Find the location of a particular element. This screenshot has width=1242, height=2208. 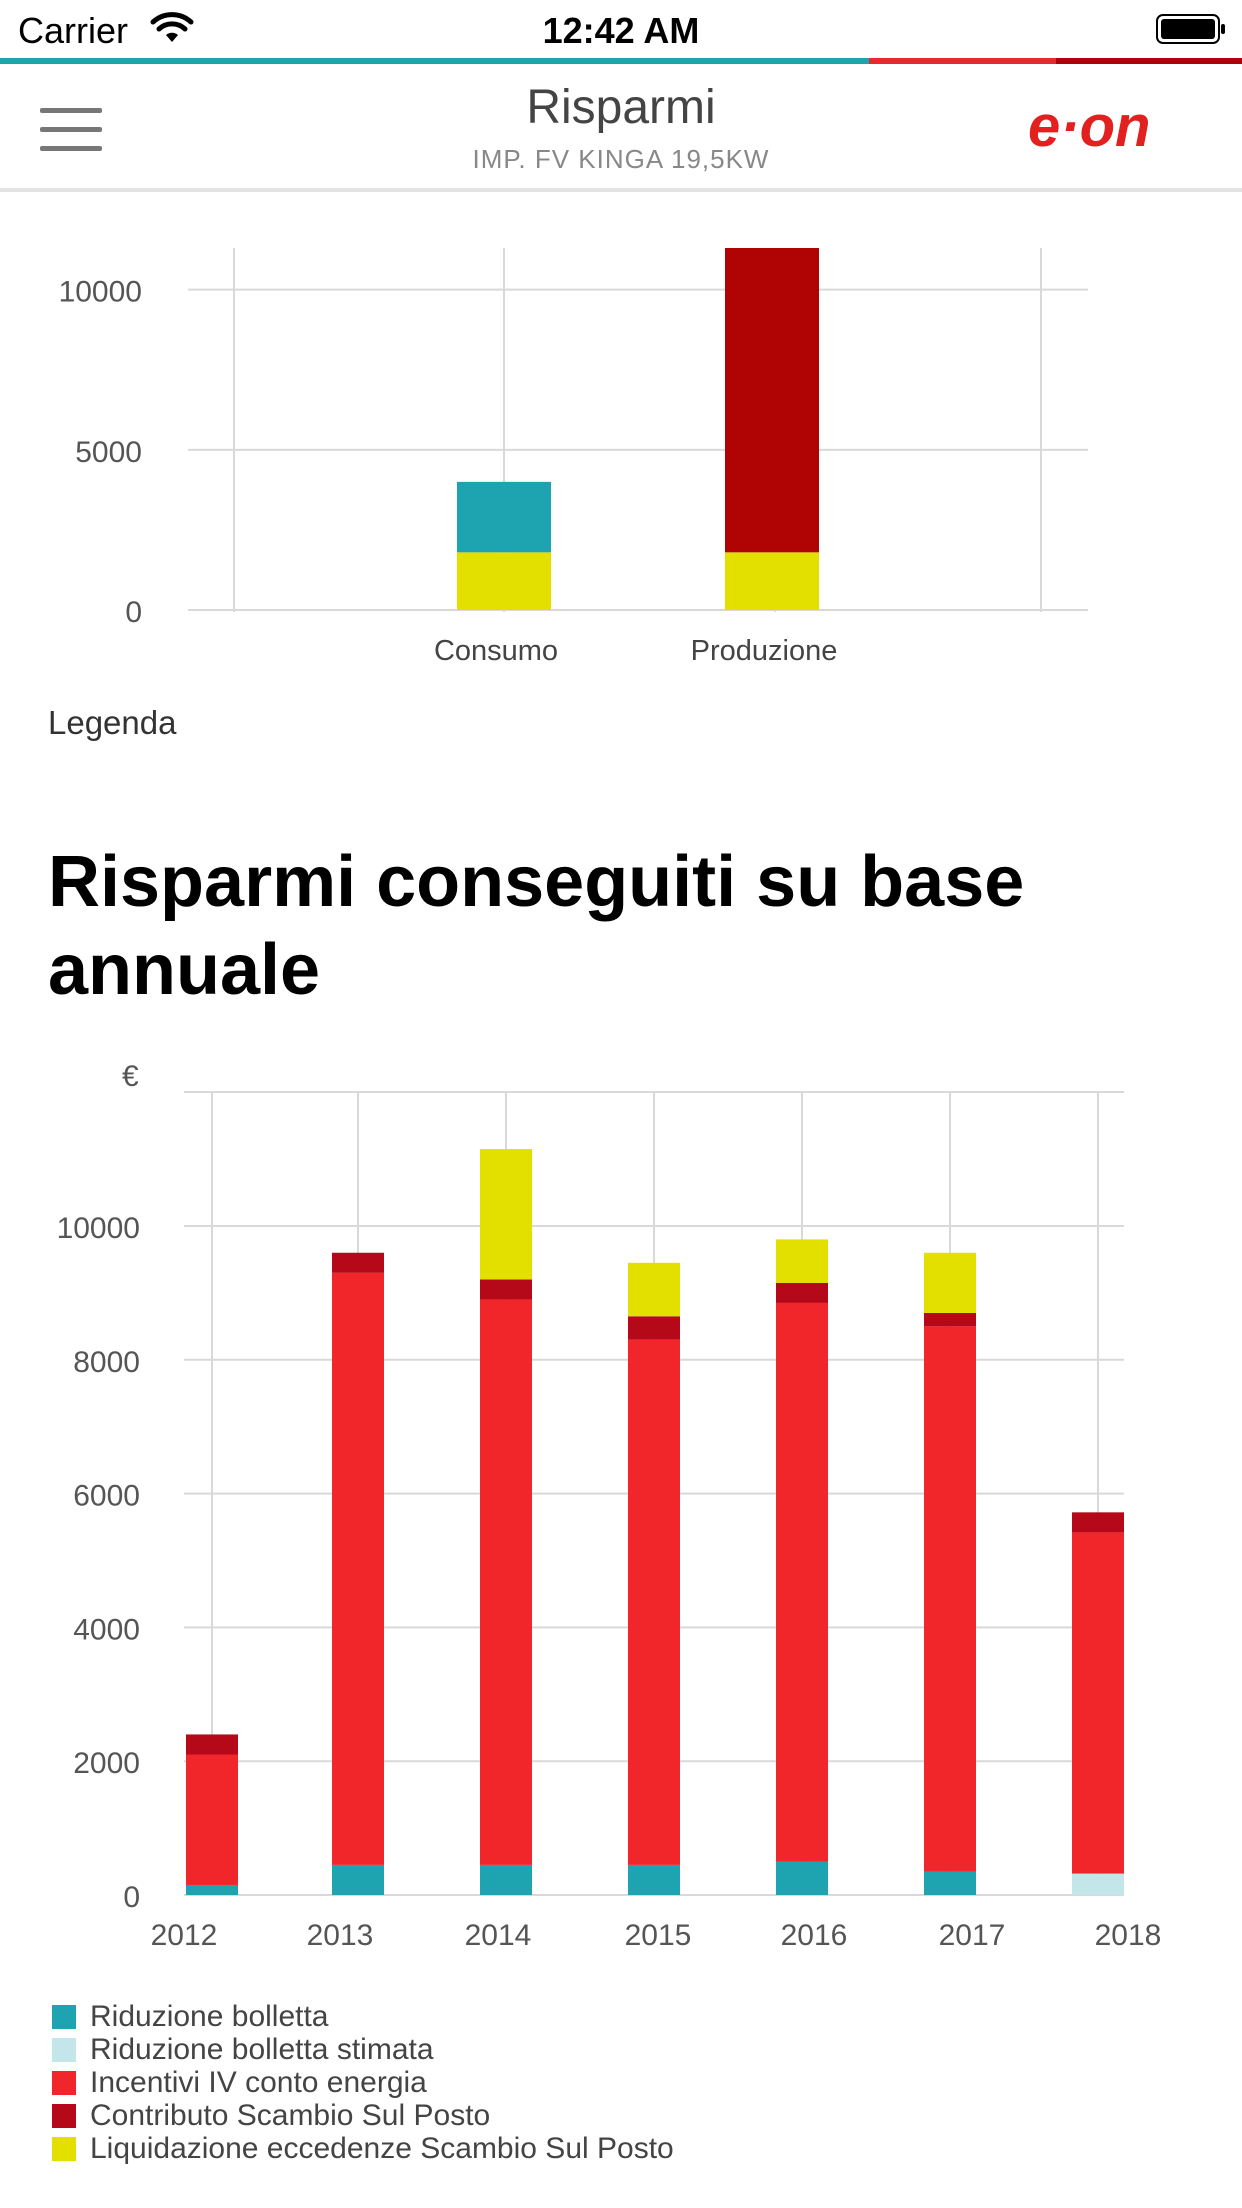

clock: 12:42 AM is located at coordinates (621, 30).